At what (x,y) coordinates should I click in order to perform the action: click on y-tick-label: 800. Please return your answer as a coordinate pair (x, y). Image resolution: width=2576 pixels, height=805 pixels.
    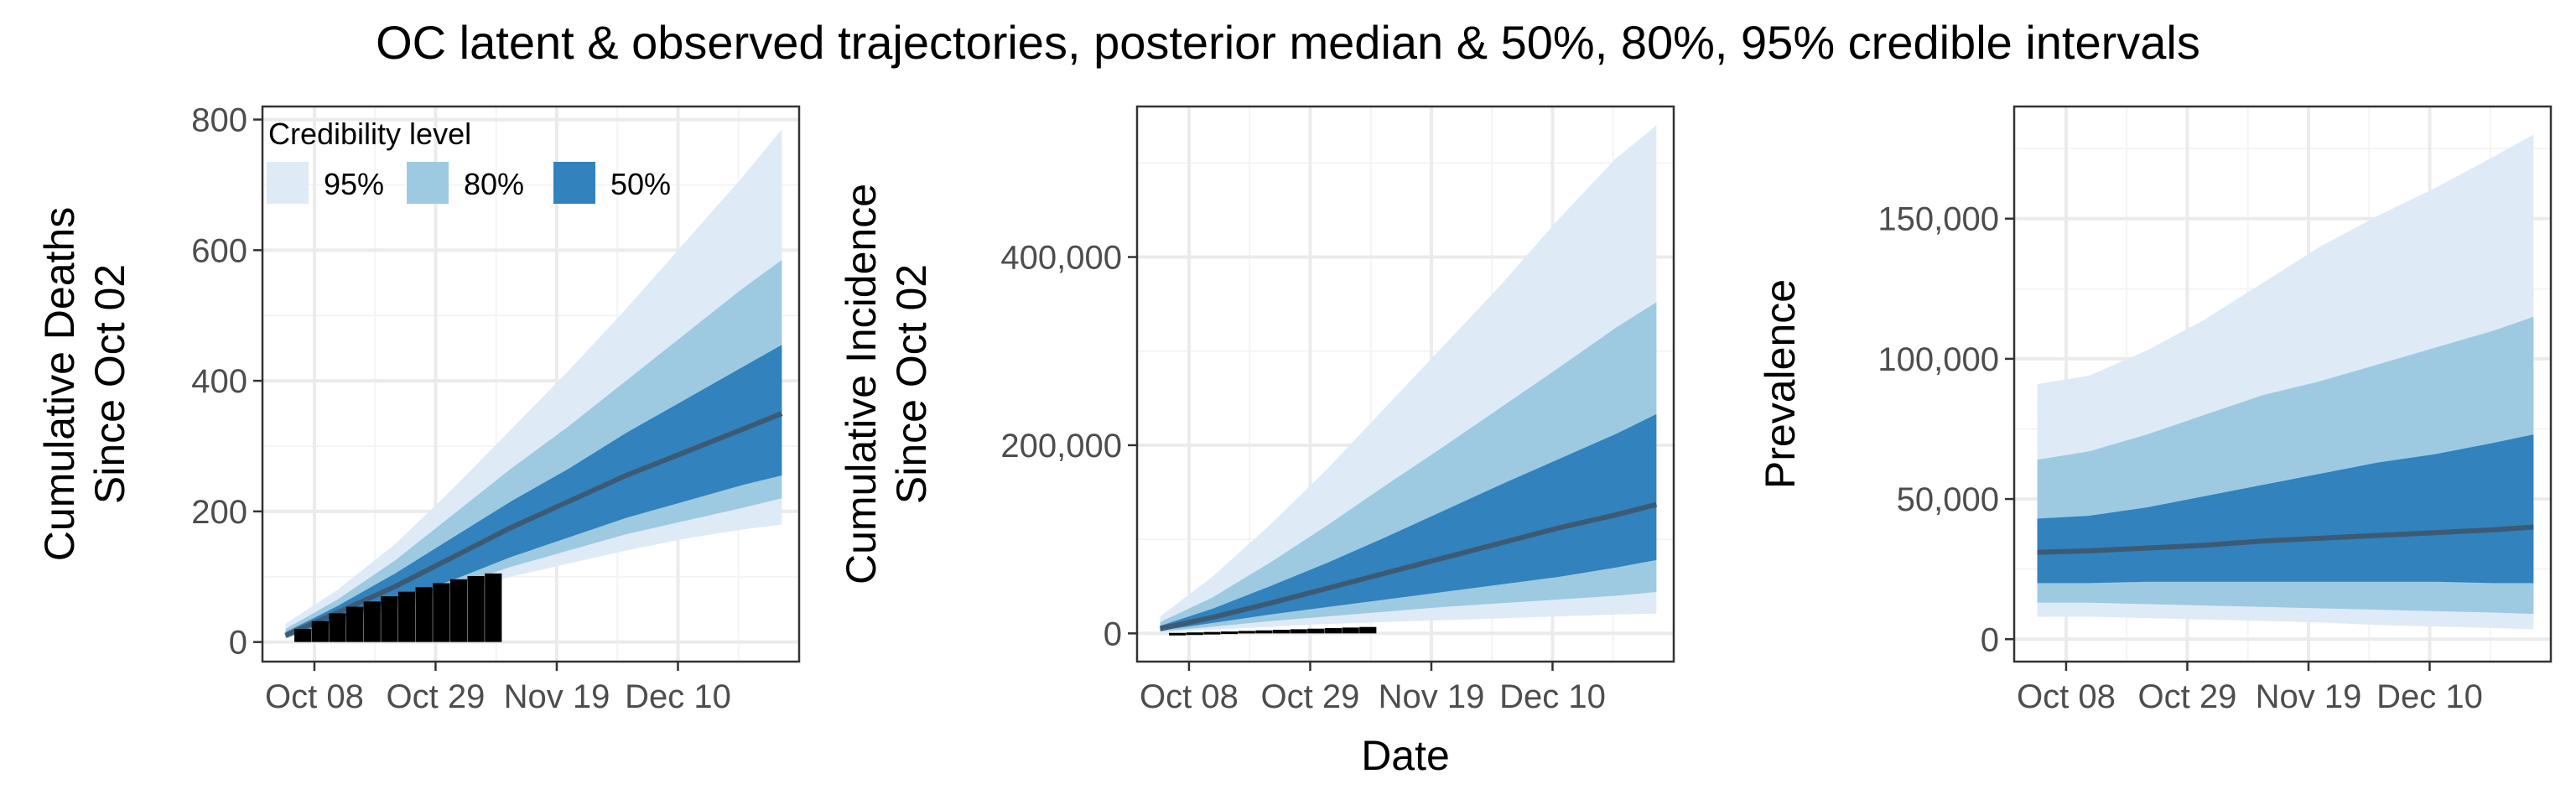
    Looking at the image, I should click on (219, 120).